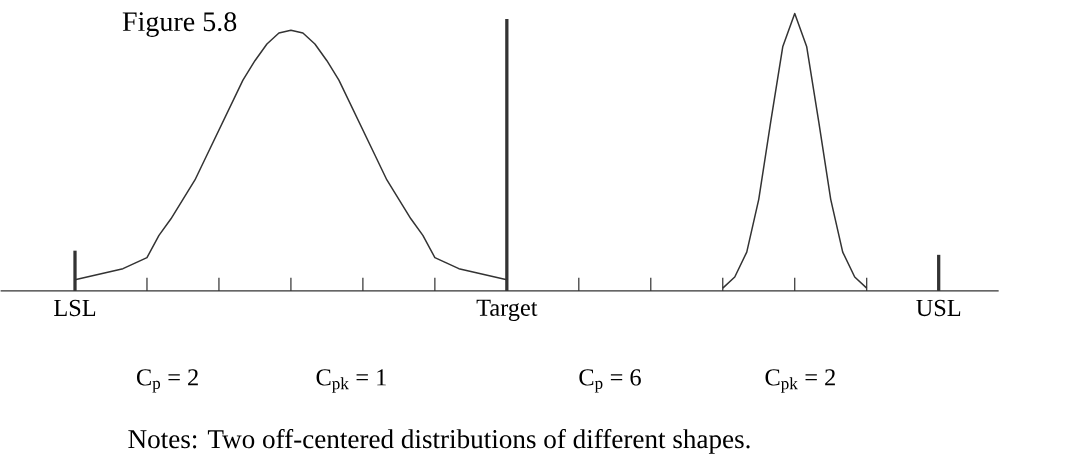 This screenshot has height=456, width=1073. What do you see at coordinates (75, 308) in the screenshot?
I see `x-tick-label: LSL` at bounding box center [75, 308].